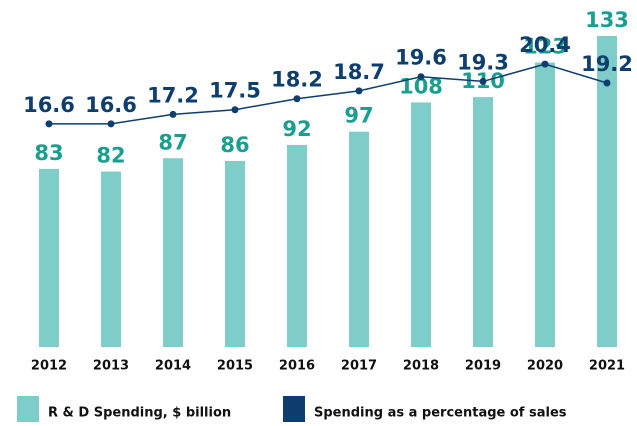 This screenshot has width=637, height=426. I want to click on x-tick-label: 2015, so click(235, 366).